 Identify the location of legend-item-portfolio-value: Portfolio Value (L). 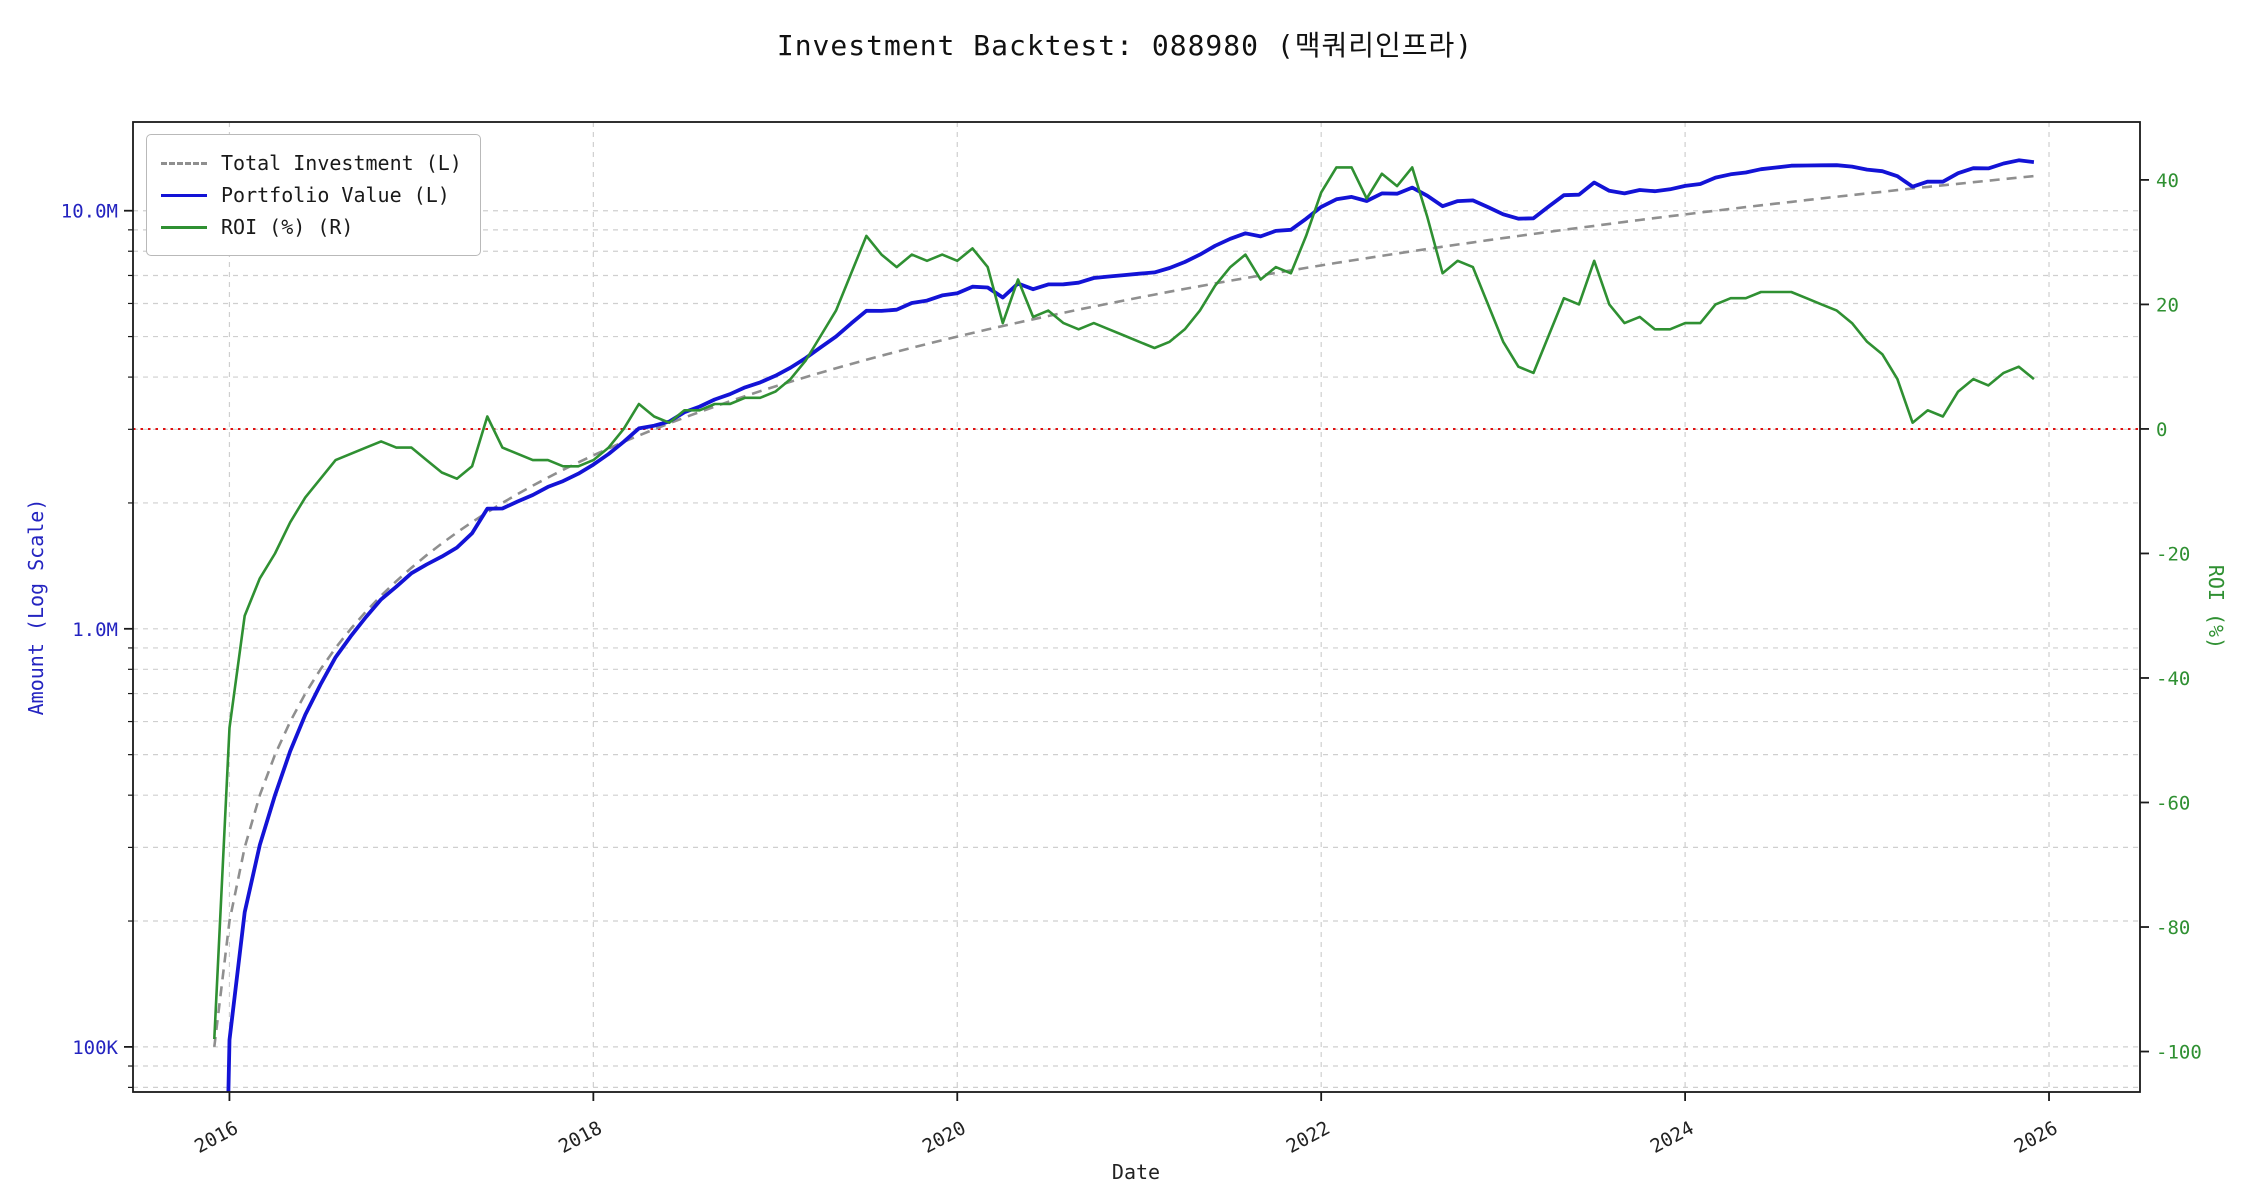
(311, 195).